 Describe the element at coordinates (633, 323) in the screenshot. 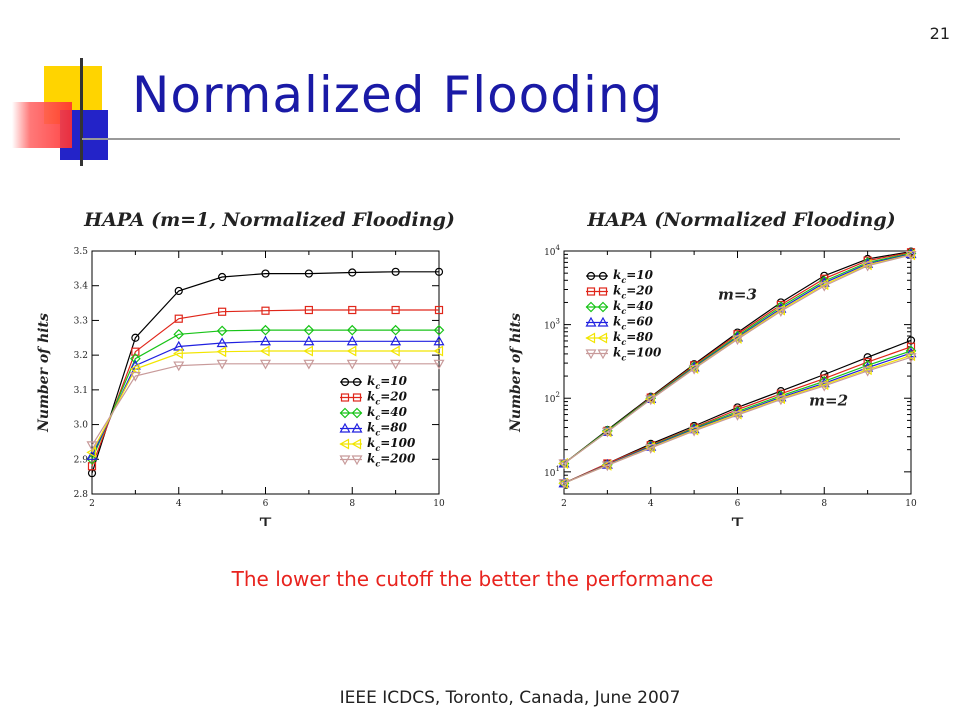

I see `legend-label: kc=60` at that location.